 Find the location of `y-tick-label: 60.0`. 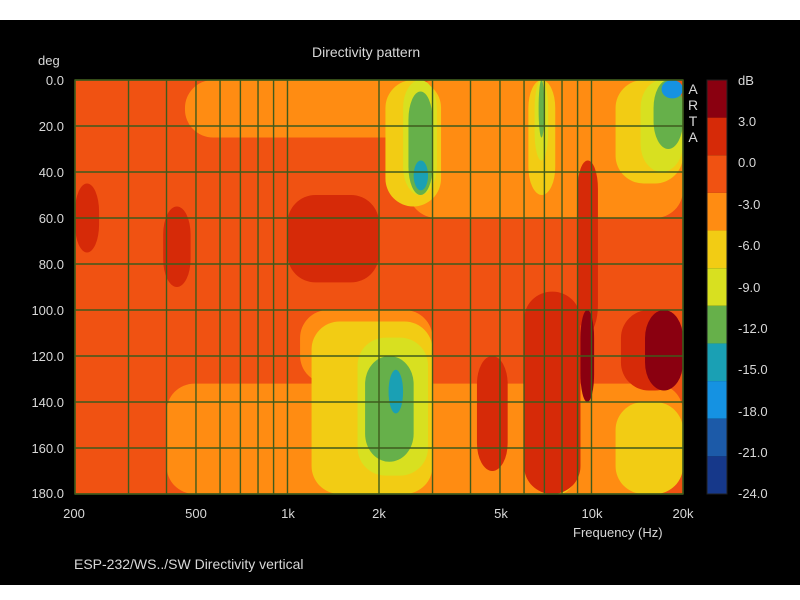

y-tick-label: 60.0 is located at coordinates (51, 218).